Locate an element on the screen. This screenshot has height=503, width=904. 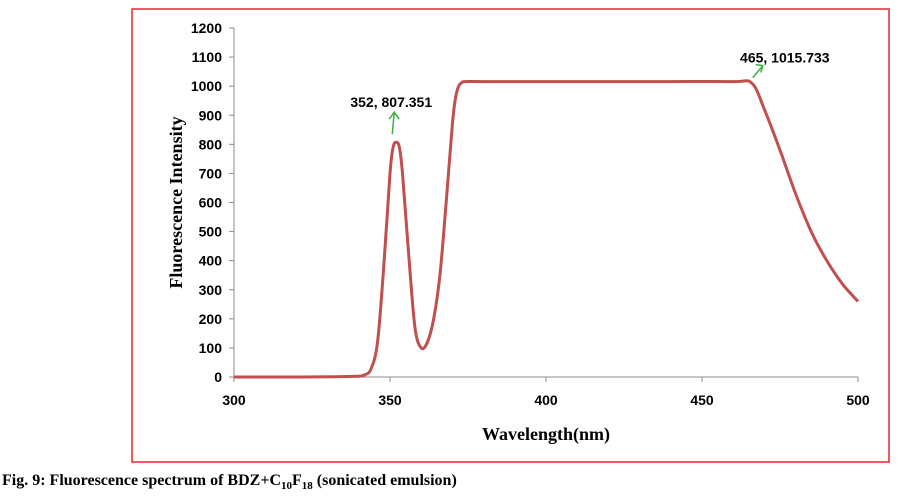
caption-suffix: (sonicated emulsion) is located at coordinates (384, 480).